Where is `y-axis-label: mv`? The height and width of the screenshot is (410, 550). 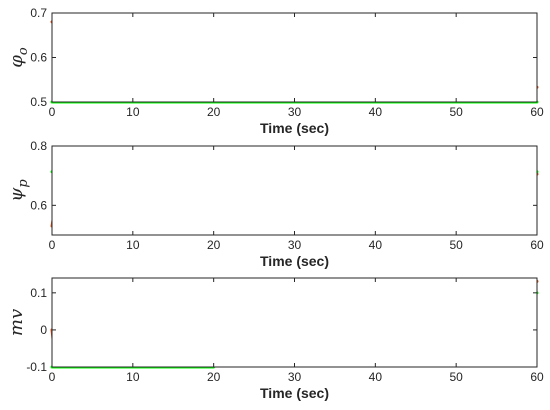
y-axis-label: mv is located at coordinates (16, 322).